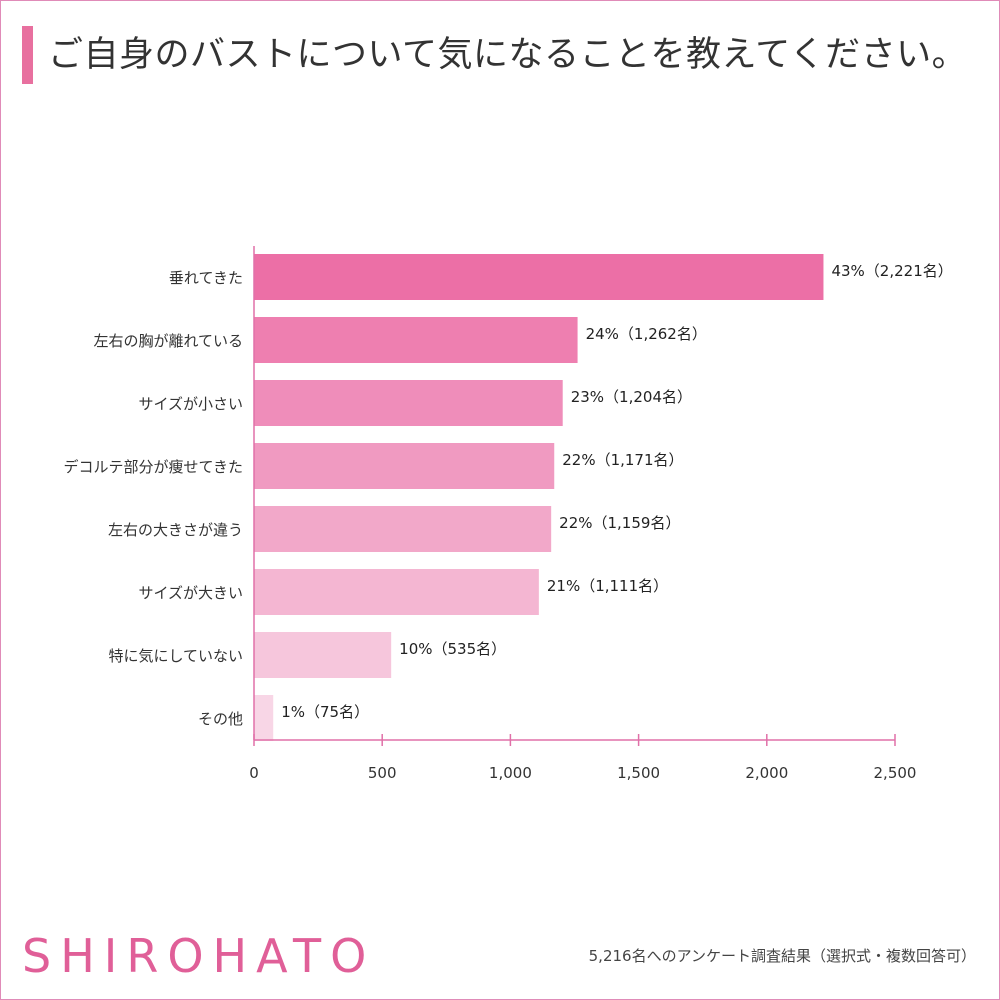 The image size is (1000, 1000). I want to click on category-label: サイズが小さい, so click(190, 404).